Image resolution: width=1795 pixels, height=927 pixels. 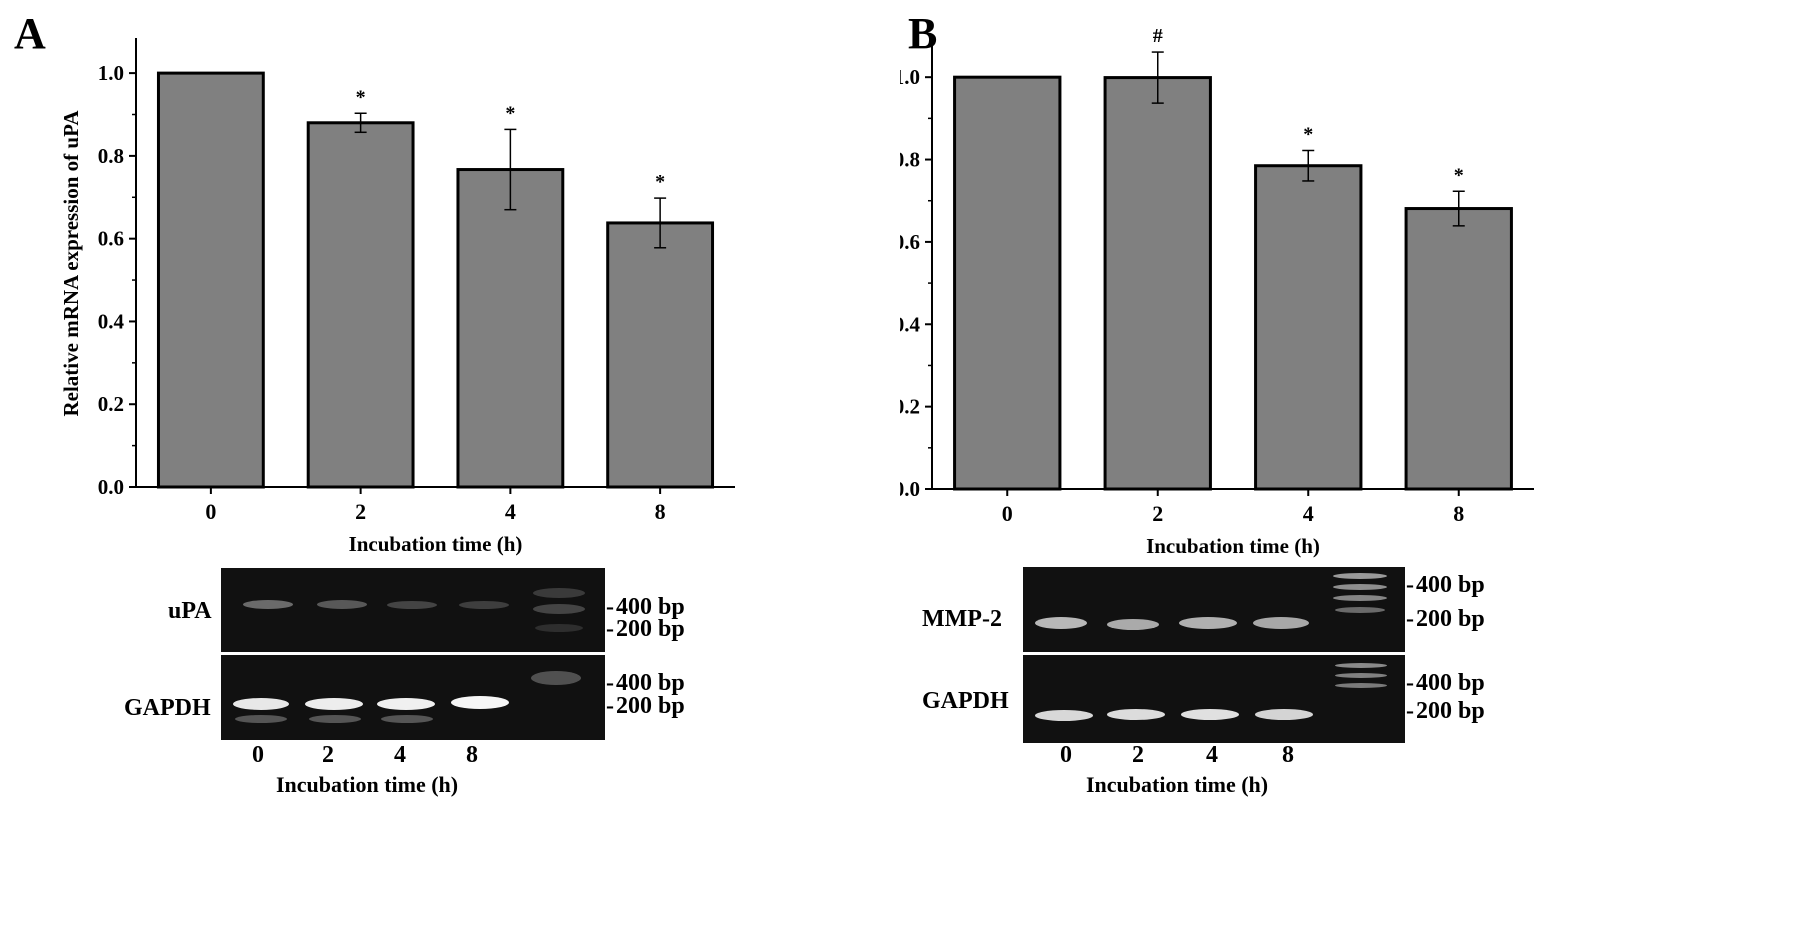 I want to click on panel-letter-a: A, so click(x=30, y=33).